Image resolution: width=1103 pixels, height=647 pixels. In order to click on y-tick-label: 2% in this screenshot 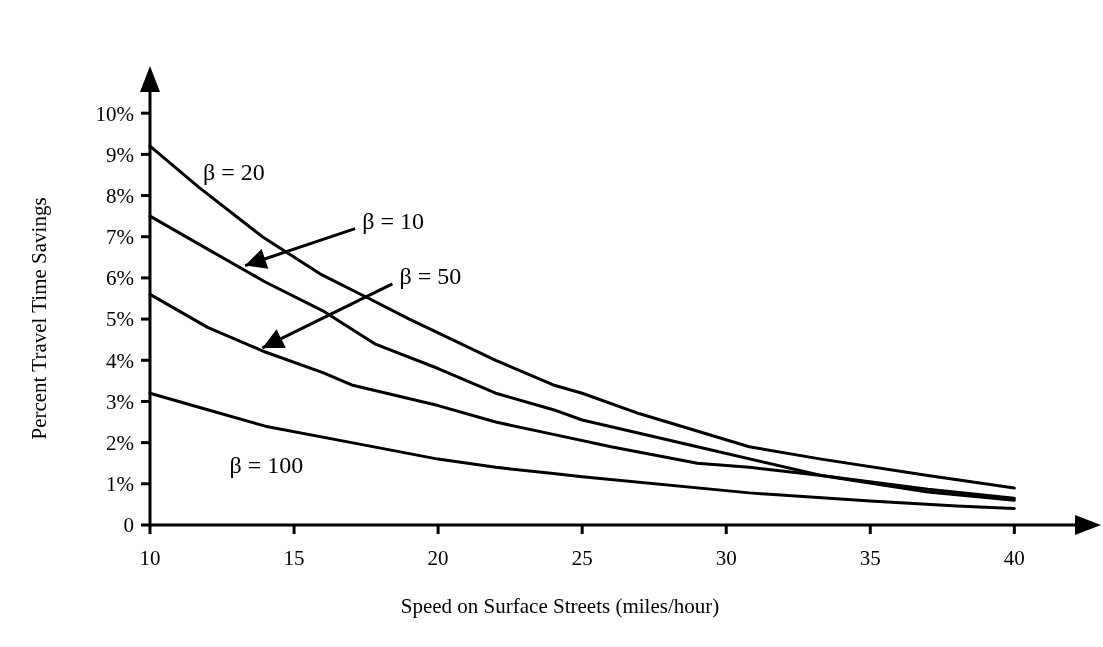, I will do `click(120, 442)`.